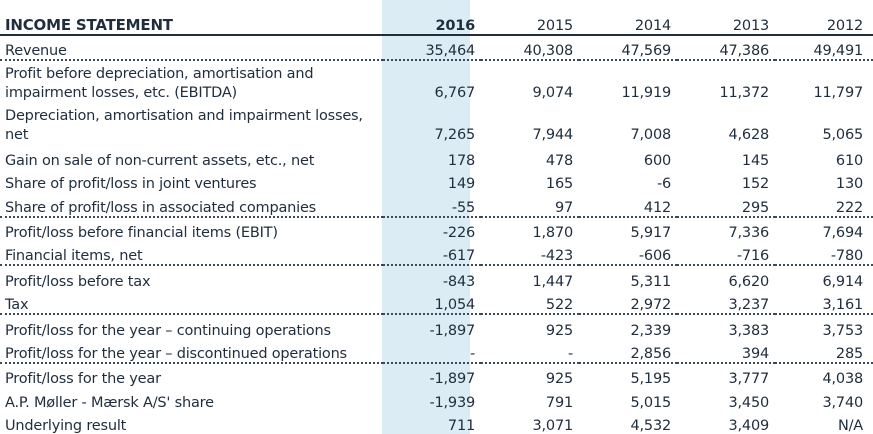  What do you see at coordinates (726, 351) in the screenshot?
I see `cell-2013: 394` at bounding box center [726, 351].